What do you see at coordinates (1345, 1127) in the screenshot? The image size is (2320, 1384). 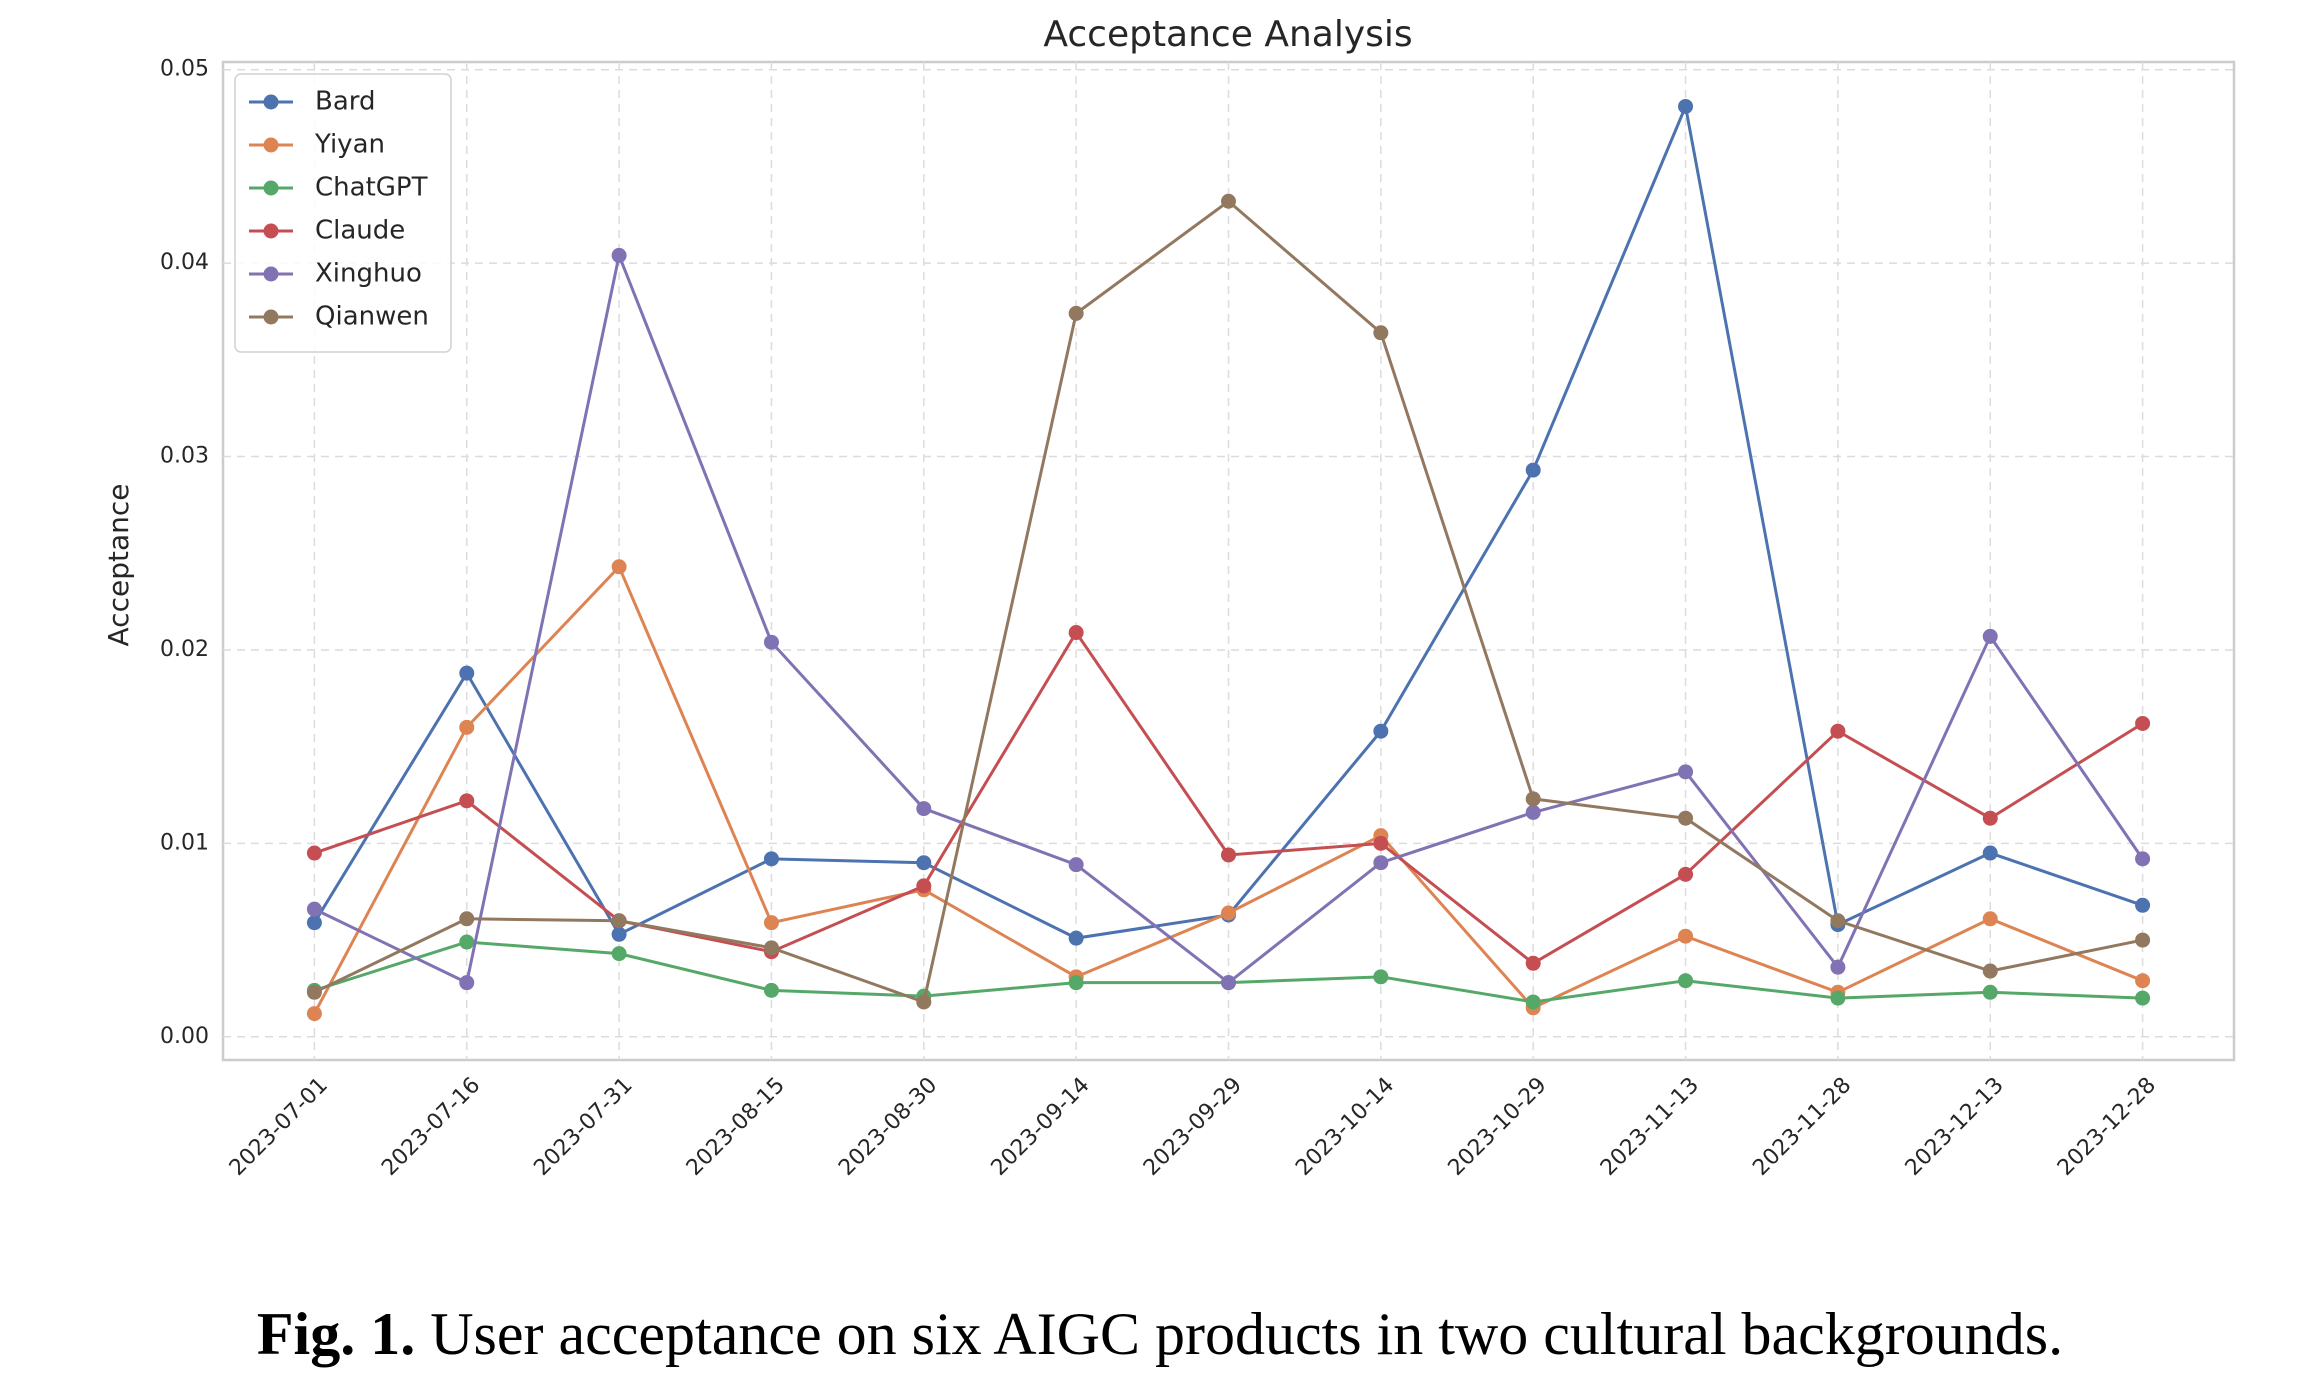 I see `x-tick-label: 2023-10-14` at bounding box center [1345, 1127].